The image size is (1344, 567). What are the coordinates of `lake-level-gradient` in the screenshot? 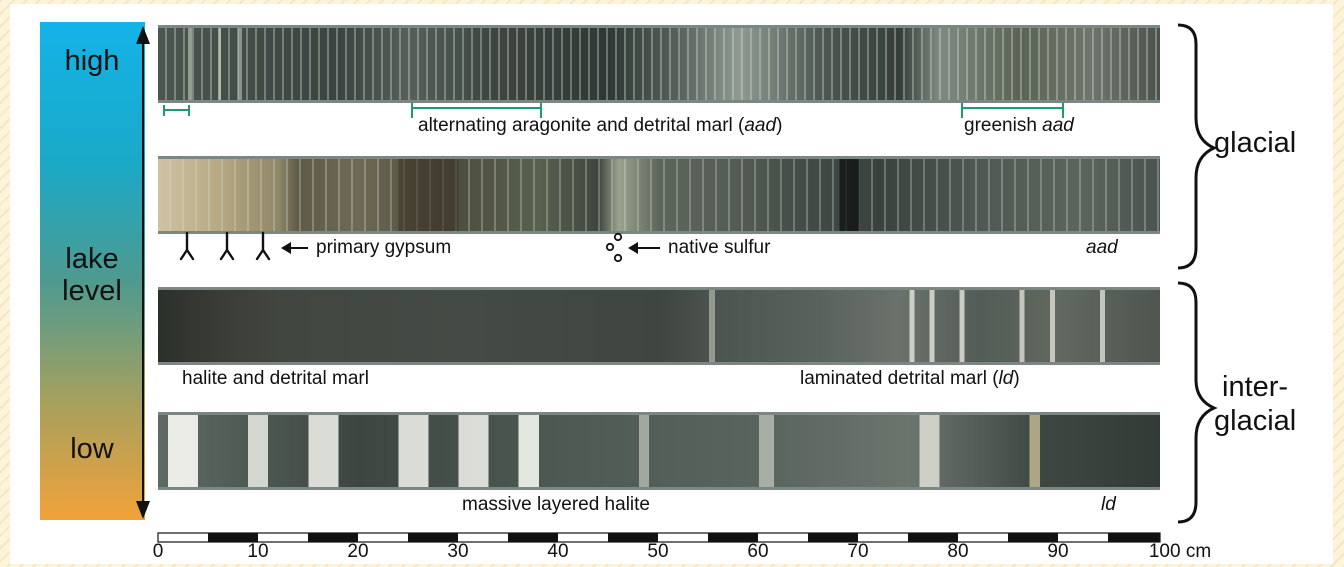 It's located at (92, 271).